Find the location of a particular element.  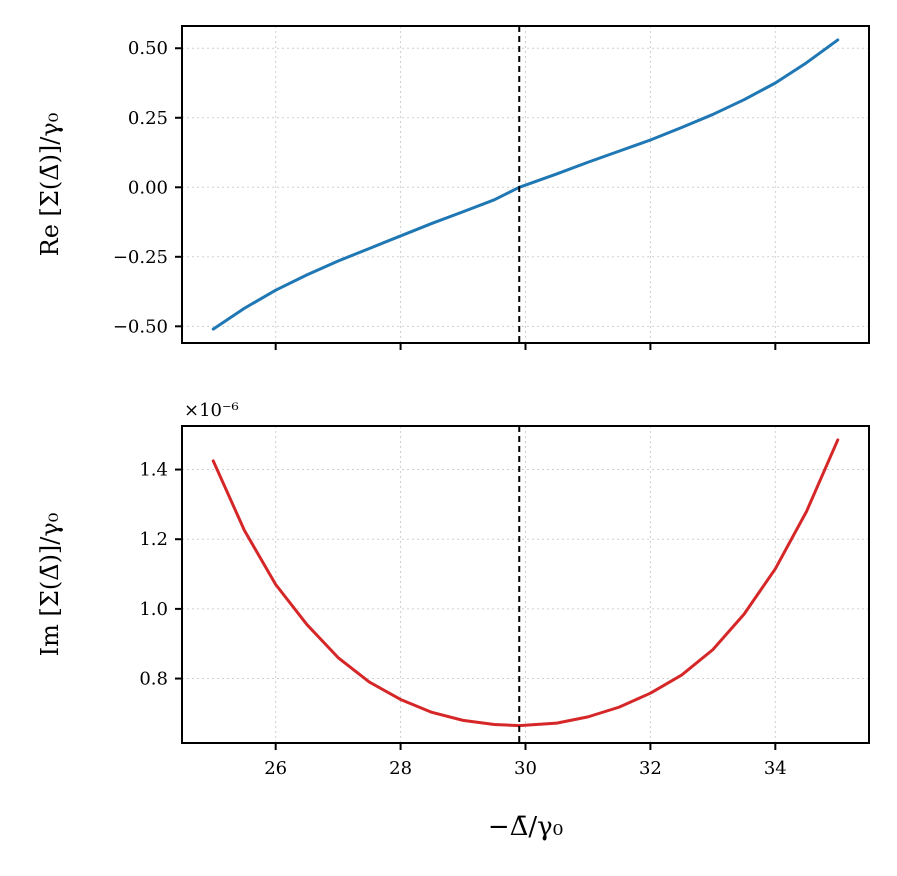

x-tick-label: 28 is located at coordinates (400, 768).